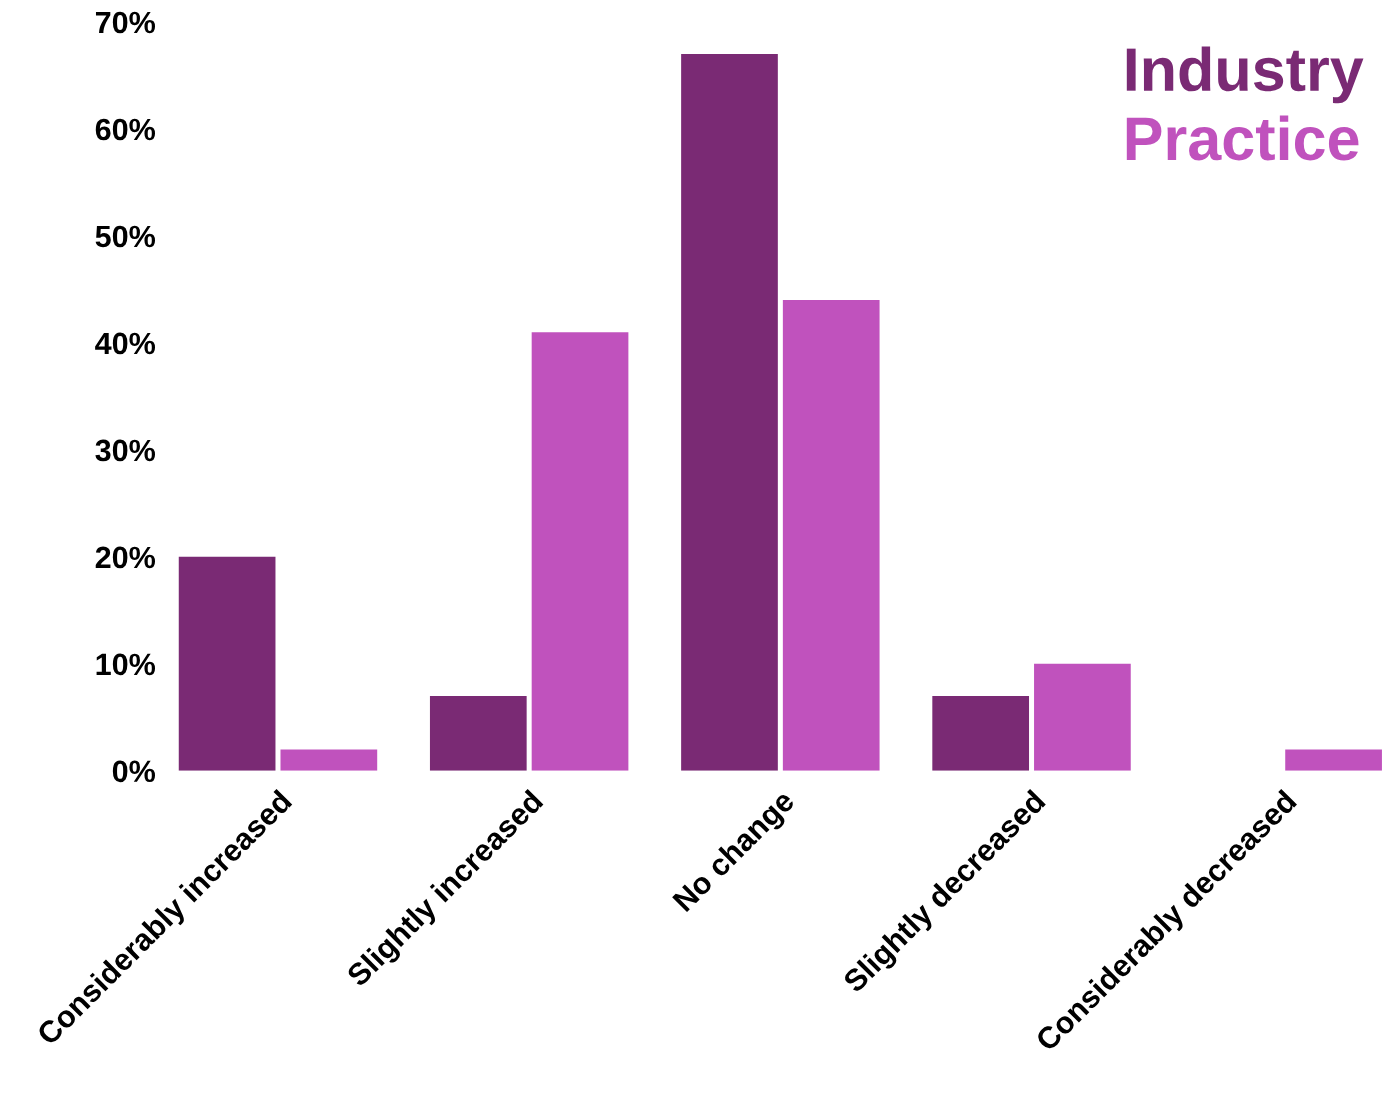  What do you see at coordinates (125, 129) in the screenshot?
I see `y-tick-label: 60%` at bounding box center [125, 129].